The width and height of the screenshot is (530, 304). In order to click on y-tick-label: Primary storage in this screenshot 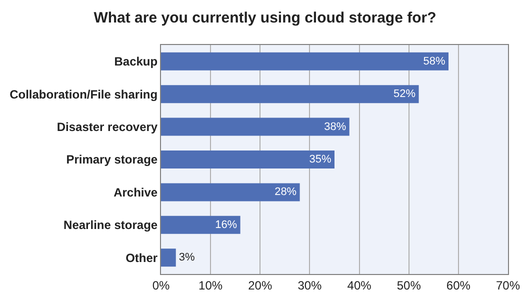, I will do `click(112, 159)`.